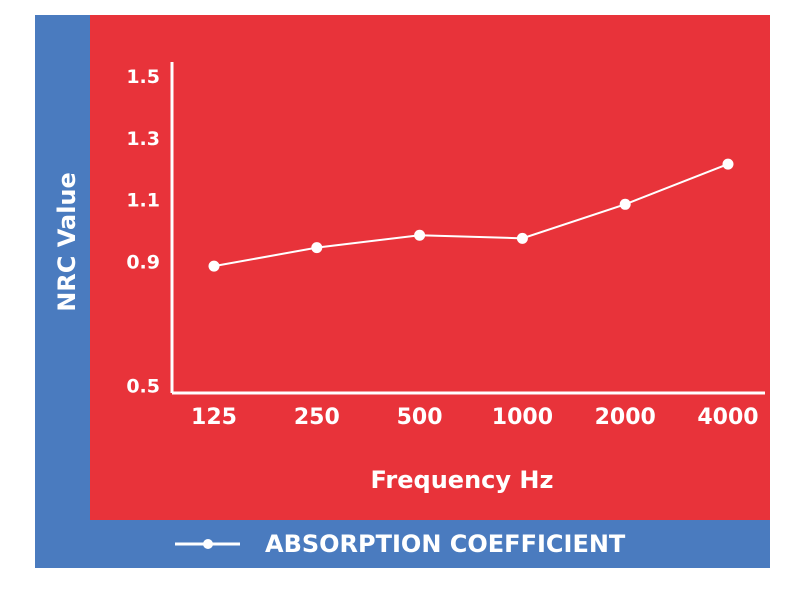 Image resolution: width=800 pixels, height=591 pixels. I want to click on legend-marker, so click(208, 544).